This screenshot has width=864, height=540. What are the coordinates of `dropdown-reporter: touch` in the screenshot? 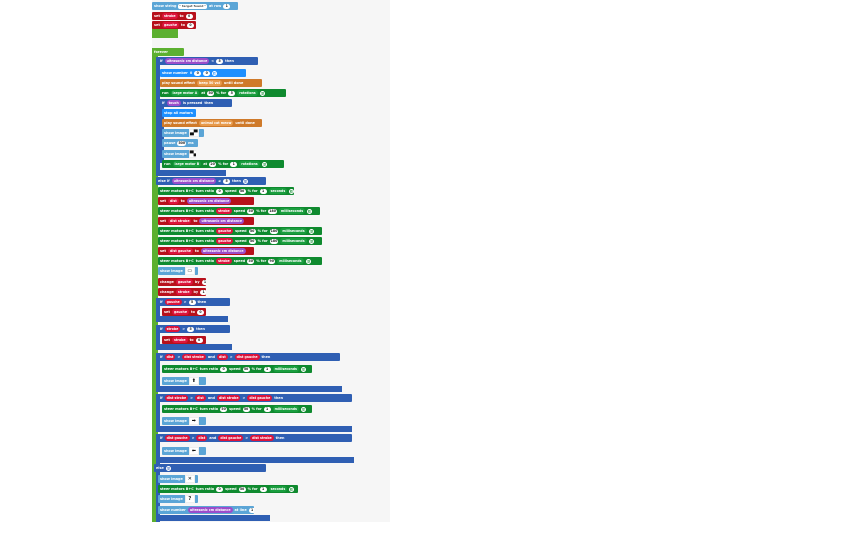 It's located at (173, 103).